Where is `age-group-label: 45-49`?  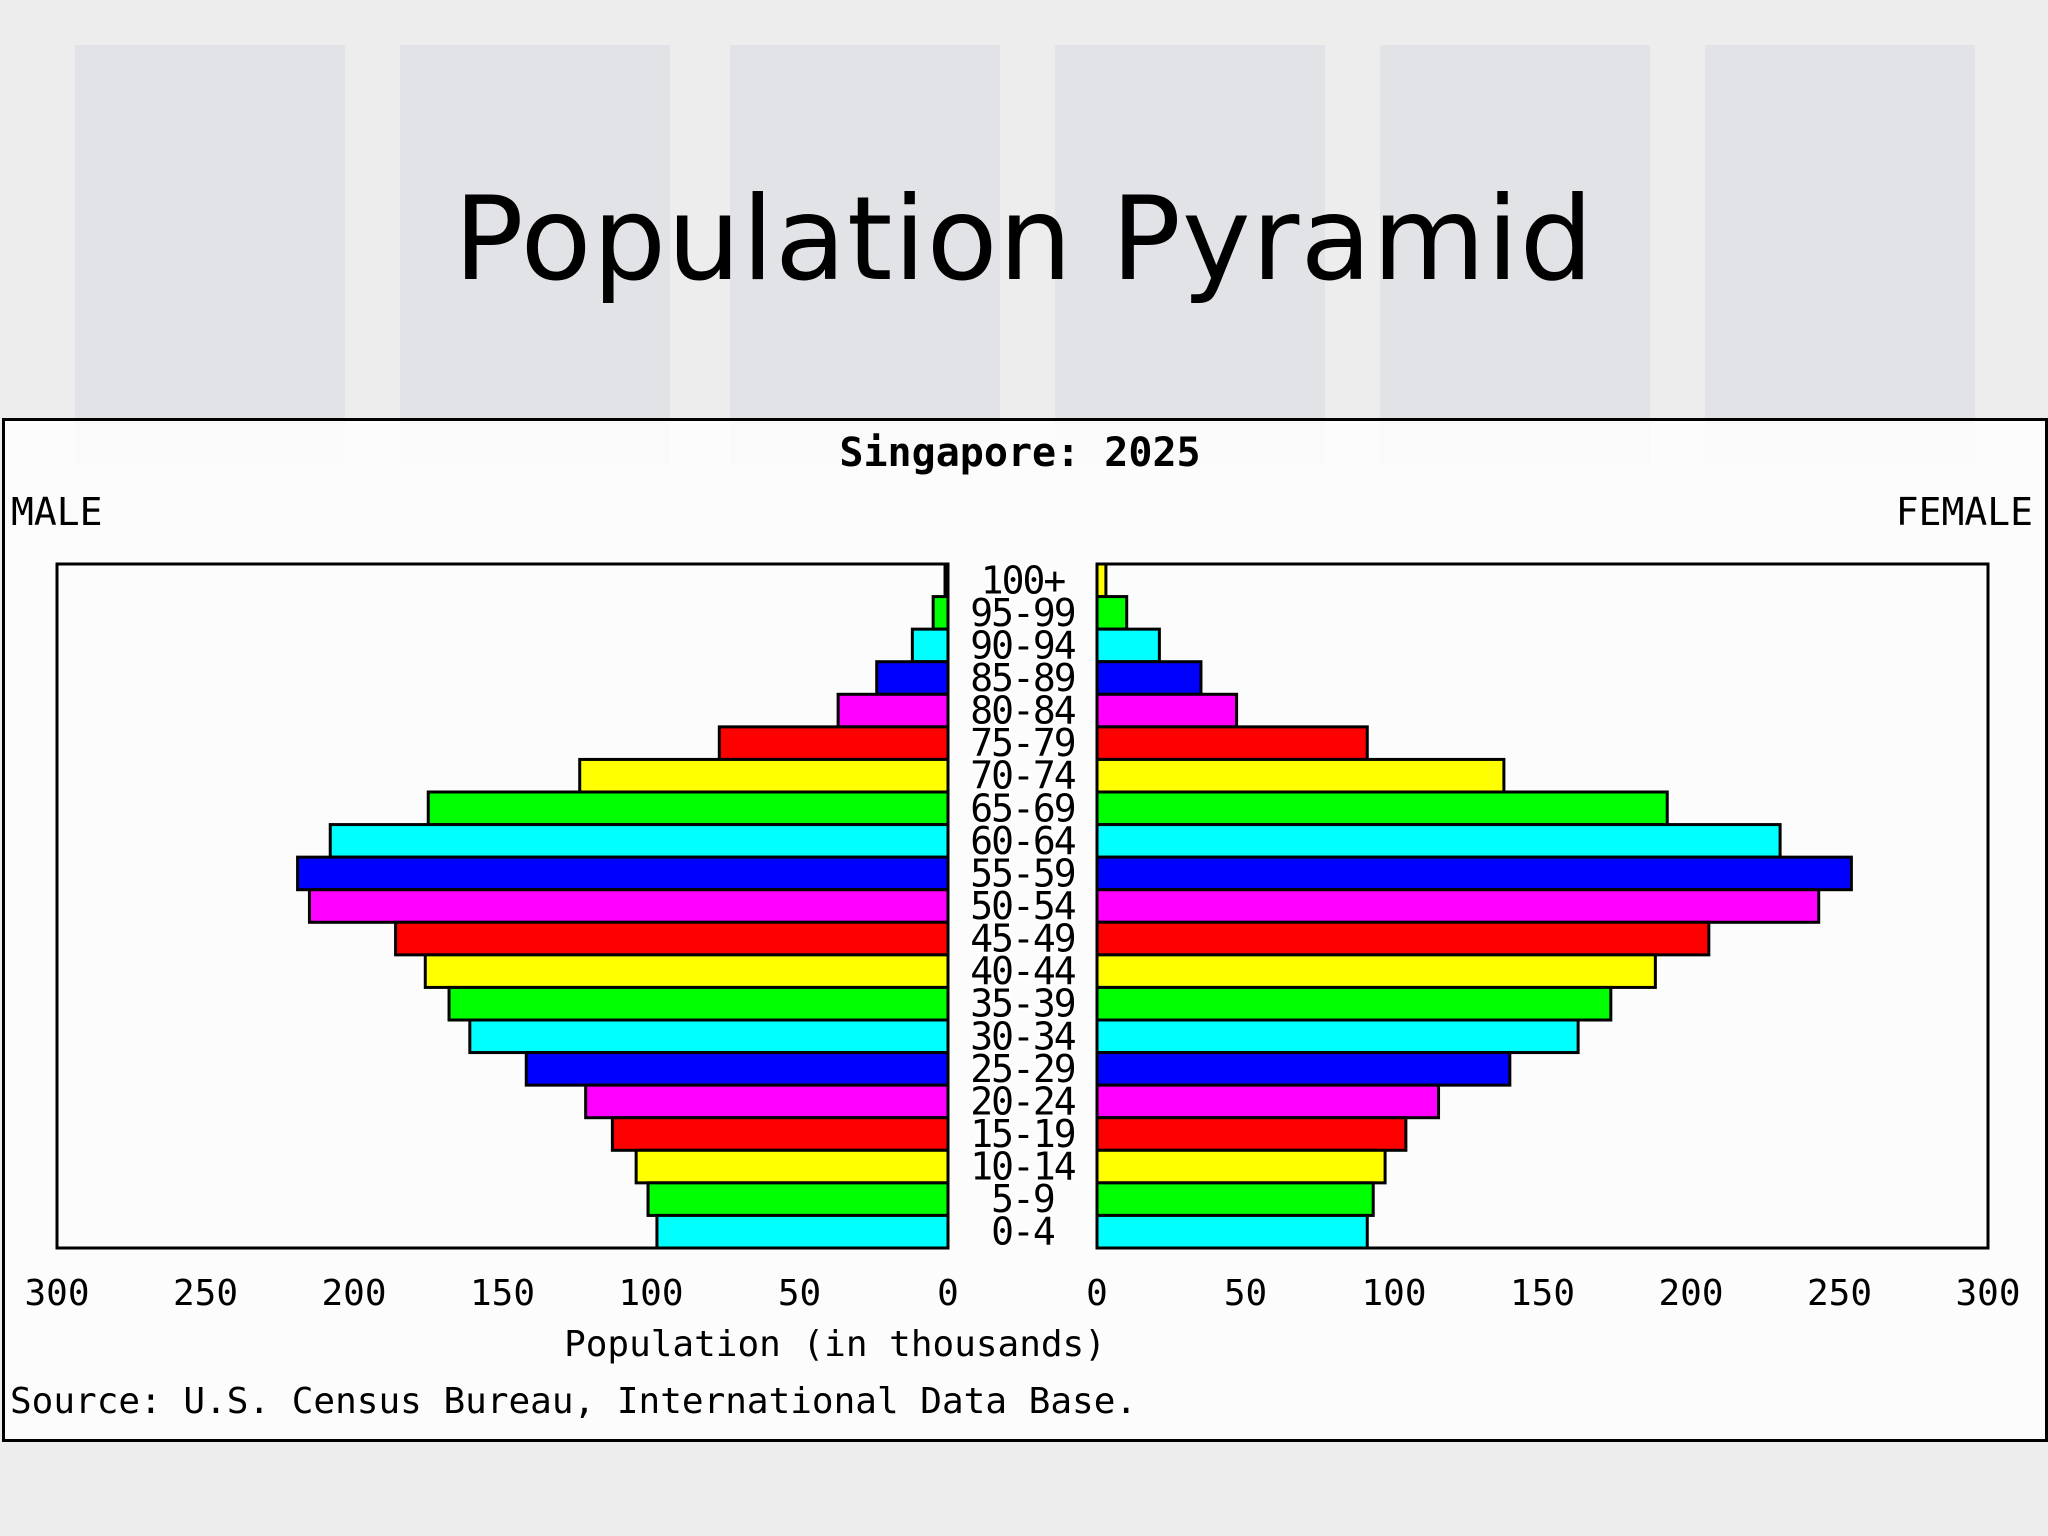
age-group-label: 45-49 is located at coordinates (1022, 939).